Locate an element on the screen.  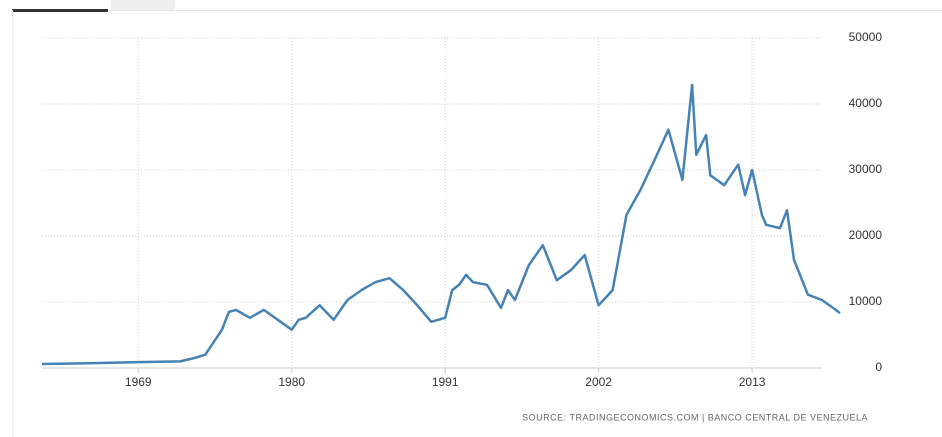
y-tick-label: 40000 is located at coordinates (866, 103).